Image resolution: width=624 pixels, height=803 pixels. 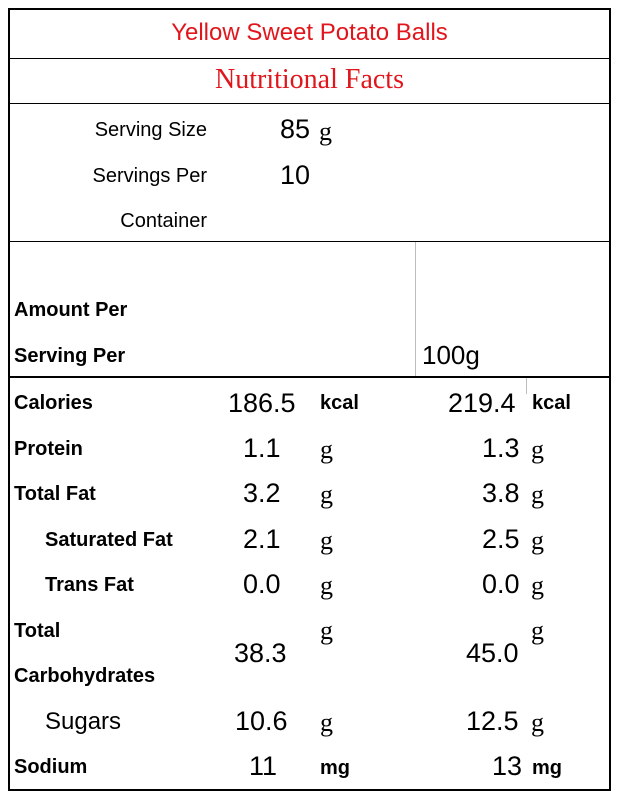 What do you see at coordinates (537, 449) in the screenshot?
I see `protein-100g-unit: g` at bounding box center [537, 449].